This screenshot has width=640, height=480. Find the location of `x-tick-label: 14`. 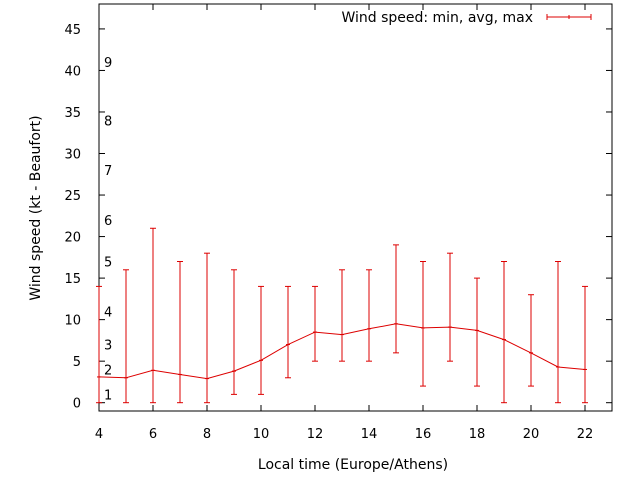

x-tick-label: 14 is located at coordinates (369, 434).